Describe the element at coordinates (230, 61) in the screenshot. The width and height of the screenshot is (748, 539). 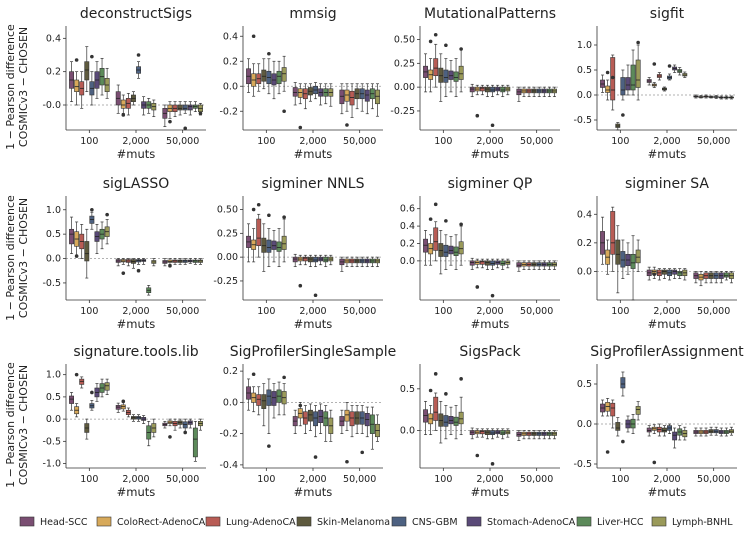
I see `y-tick-label: 0.2` at that location.